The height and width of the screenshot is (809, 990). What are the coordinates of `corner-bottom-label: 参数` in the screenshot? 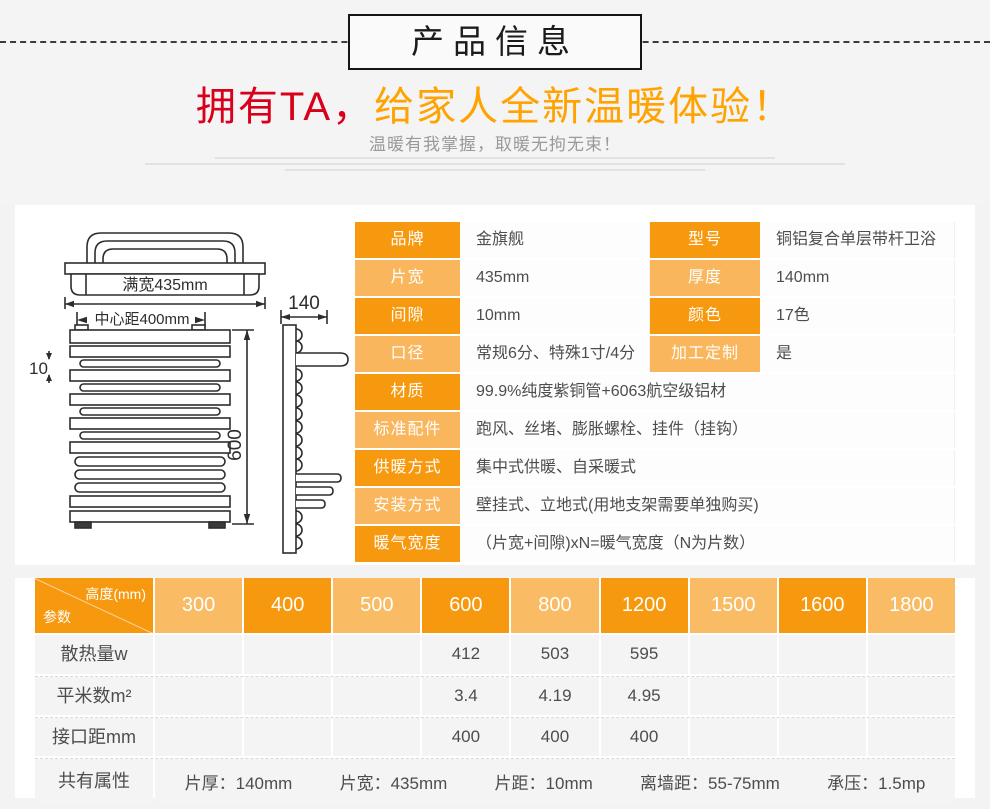 It's located at (57, 617).